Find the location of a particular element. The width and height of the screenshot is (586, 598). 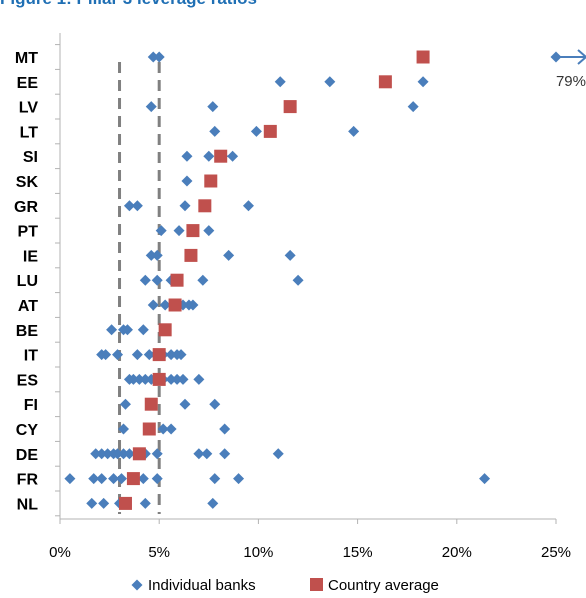

category-label-de: DE is located at coordinates (27, 455).